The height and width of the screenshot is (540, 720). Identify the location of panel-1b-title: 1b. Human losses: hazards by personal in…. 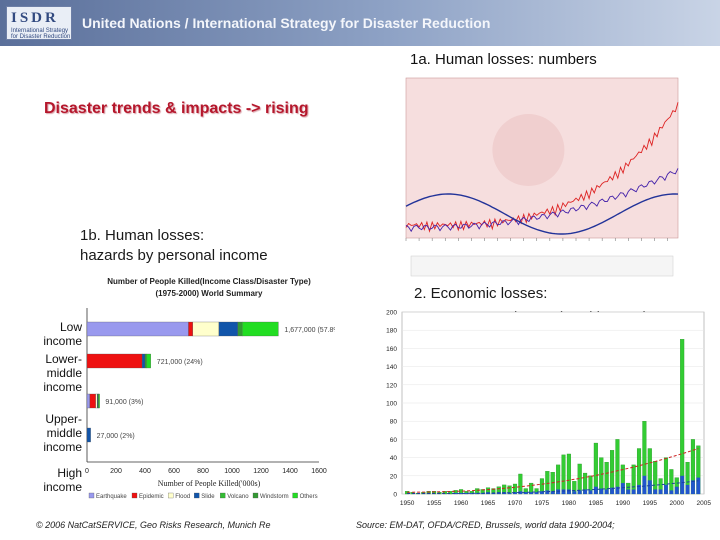
(174, 246).